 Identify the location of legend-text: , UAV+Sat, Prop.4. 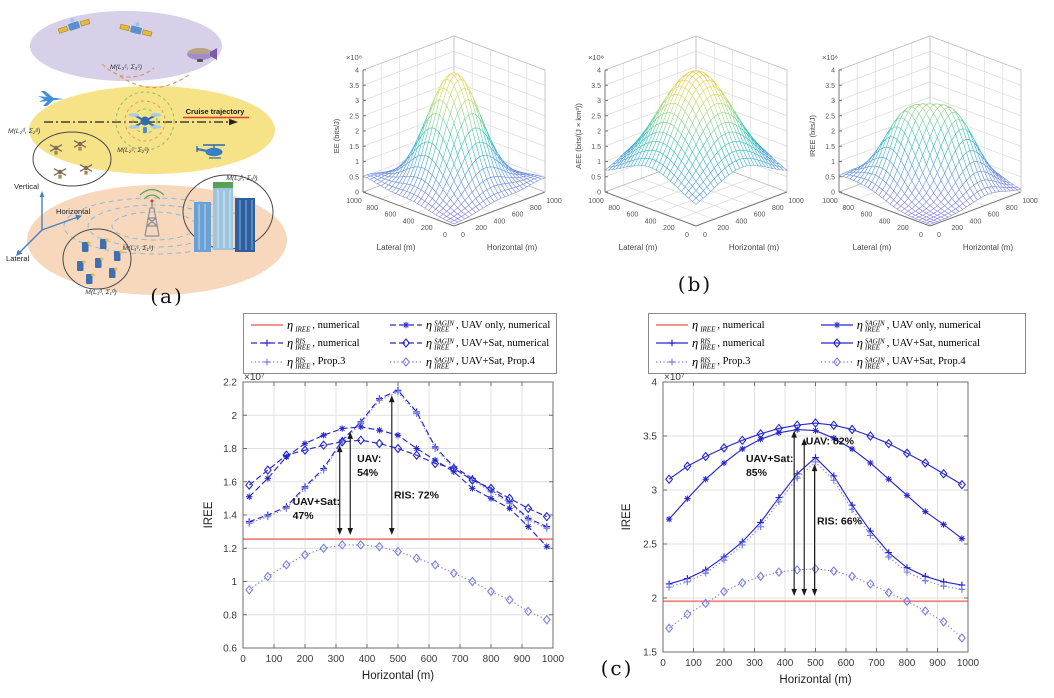
(926, 362).